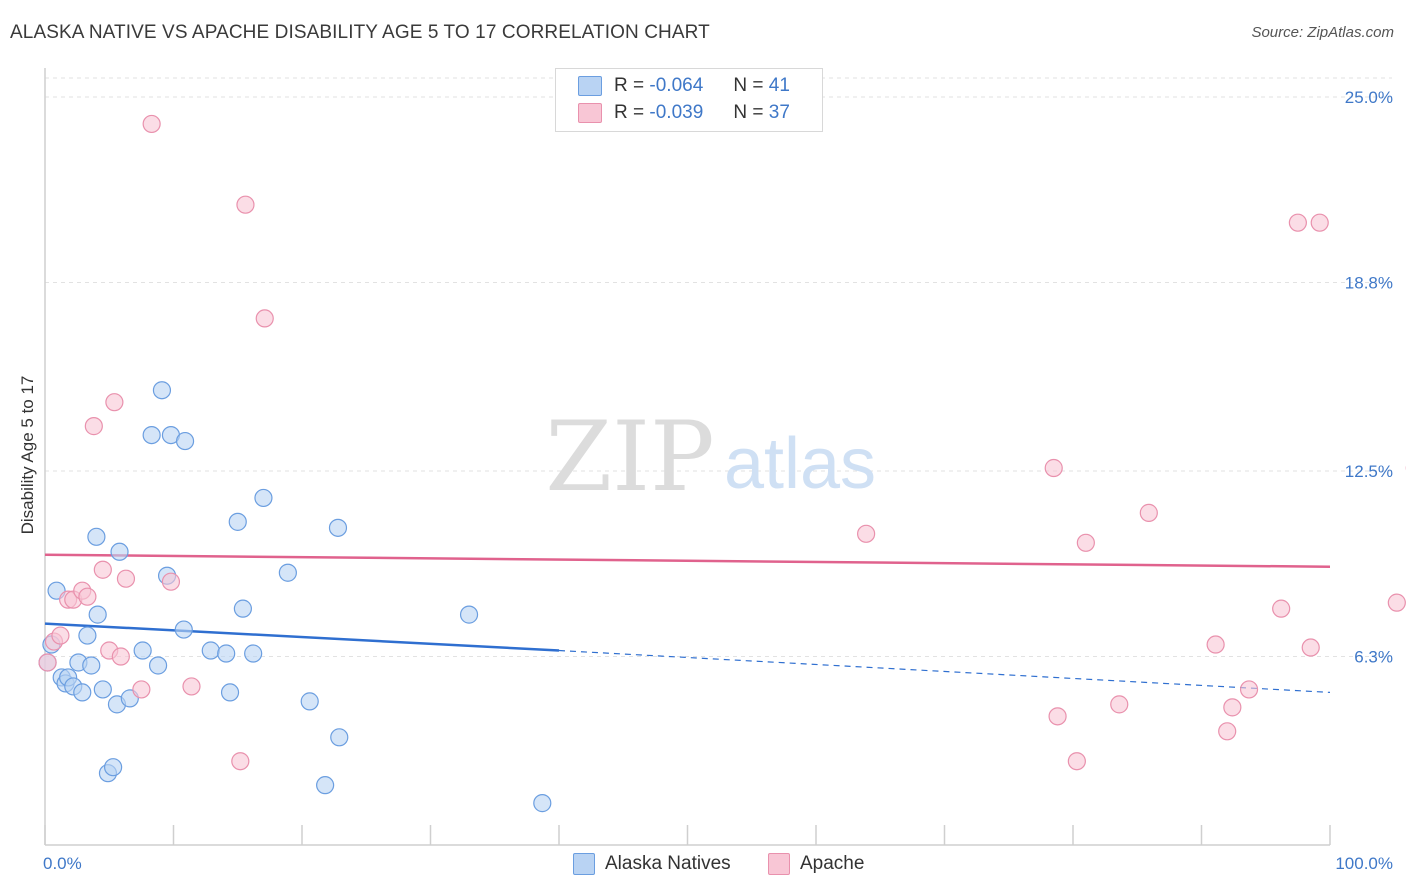  What do you see at coordinates (779, 112) in the screenshot?
I see `n-value: 37` at bounding box center [779, 112].